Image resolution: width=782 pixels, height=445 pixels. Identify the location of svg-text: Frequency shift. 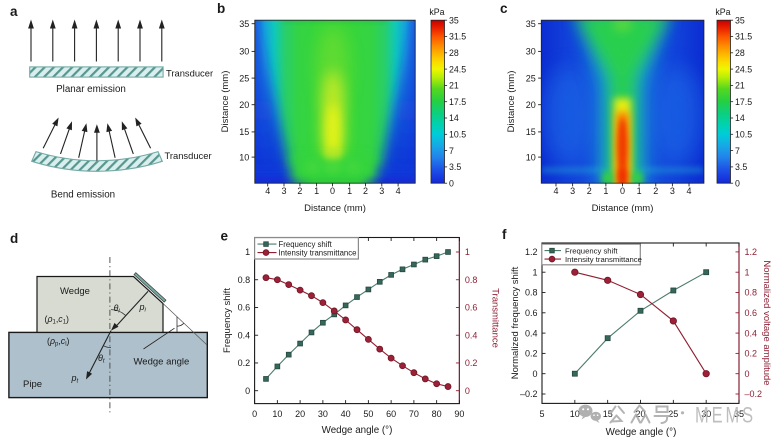
(306, 244).